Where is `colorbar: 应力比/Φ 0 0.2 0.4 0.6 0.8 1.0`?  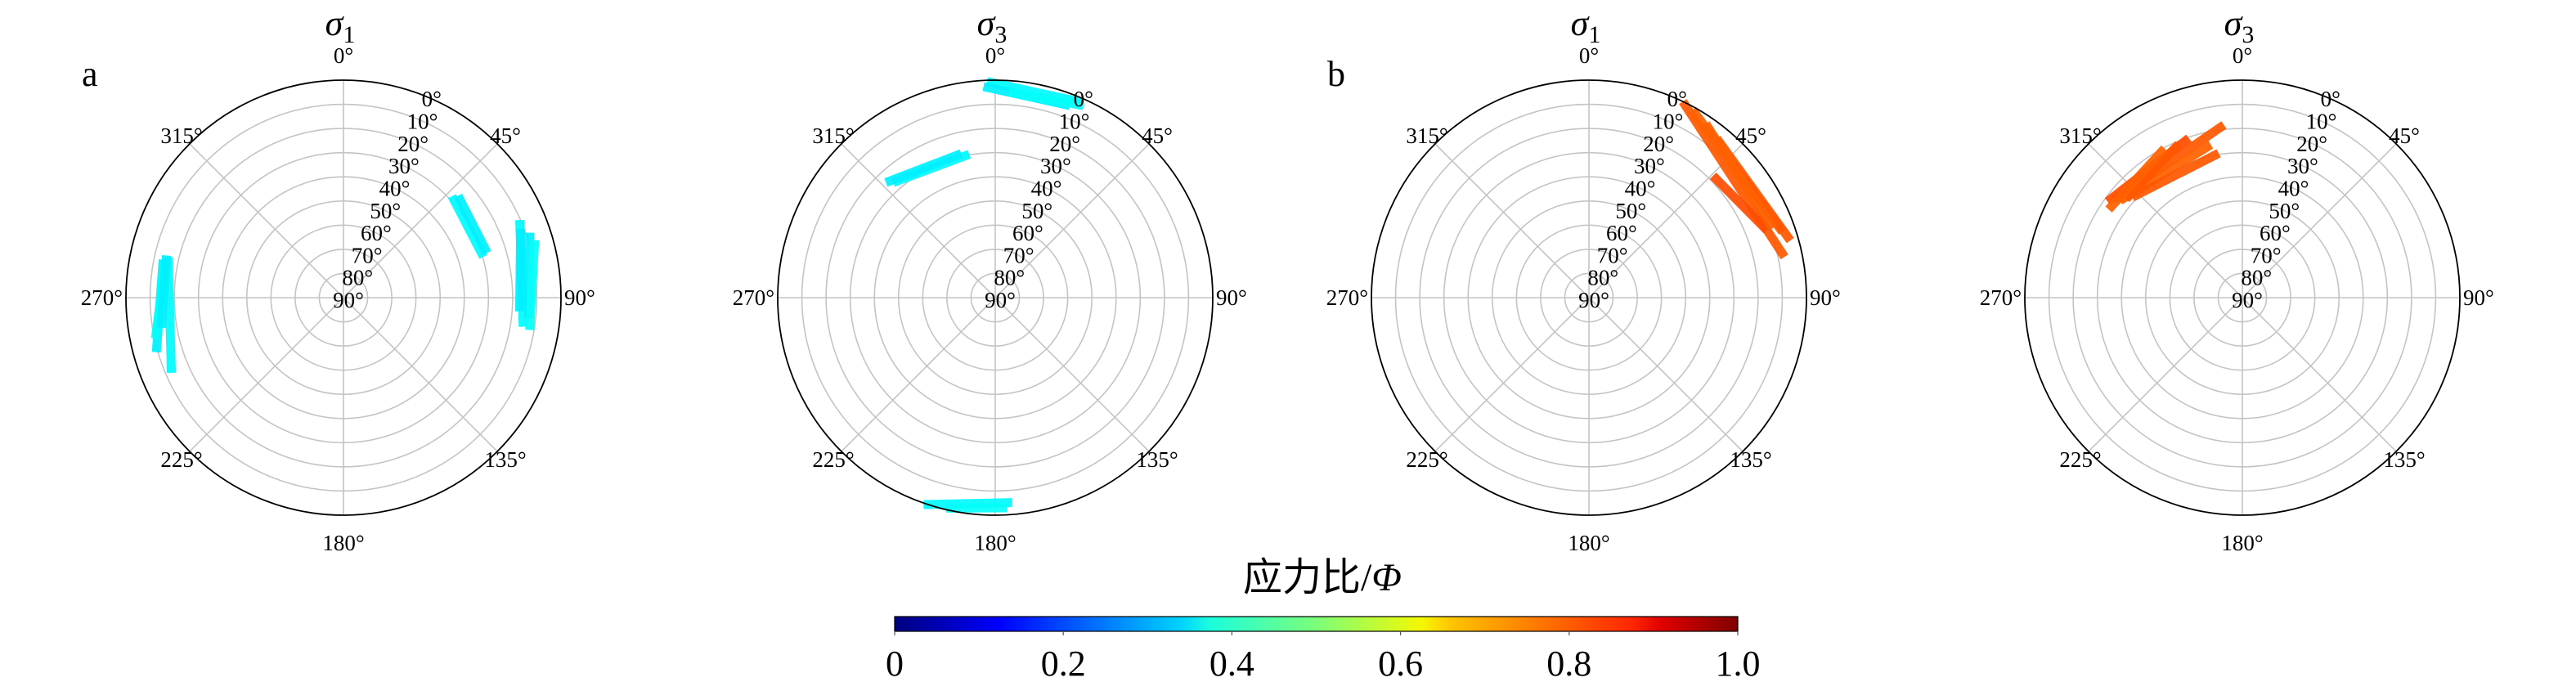 colorbar: 应力比/Φ 0 0.2 0.4 0.6 0.8 1.0 is located at coordinates (1323, 620).